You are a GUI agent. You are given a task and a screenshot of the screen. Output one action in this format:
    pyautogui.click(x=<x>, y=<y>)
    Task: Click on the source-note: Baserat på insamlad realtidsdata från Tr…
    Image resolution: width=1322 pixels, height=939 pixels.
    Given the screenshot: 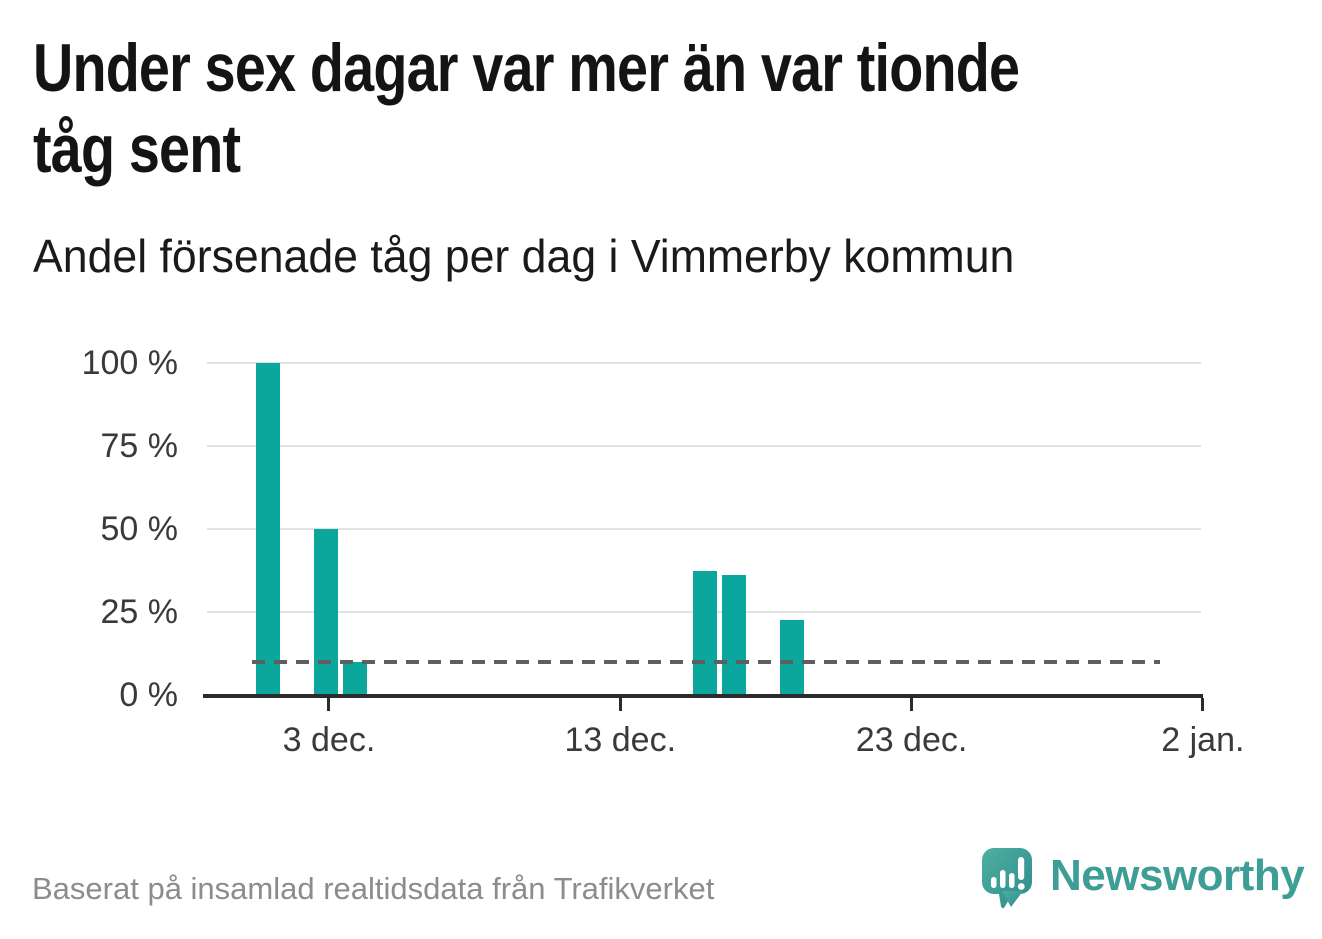 What is the action you would take?
    pyautogui.click(x=373, y=888)
    